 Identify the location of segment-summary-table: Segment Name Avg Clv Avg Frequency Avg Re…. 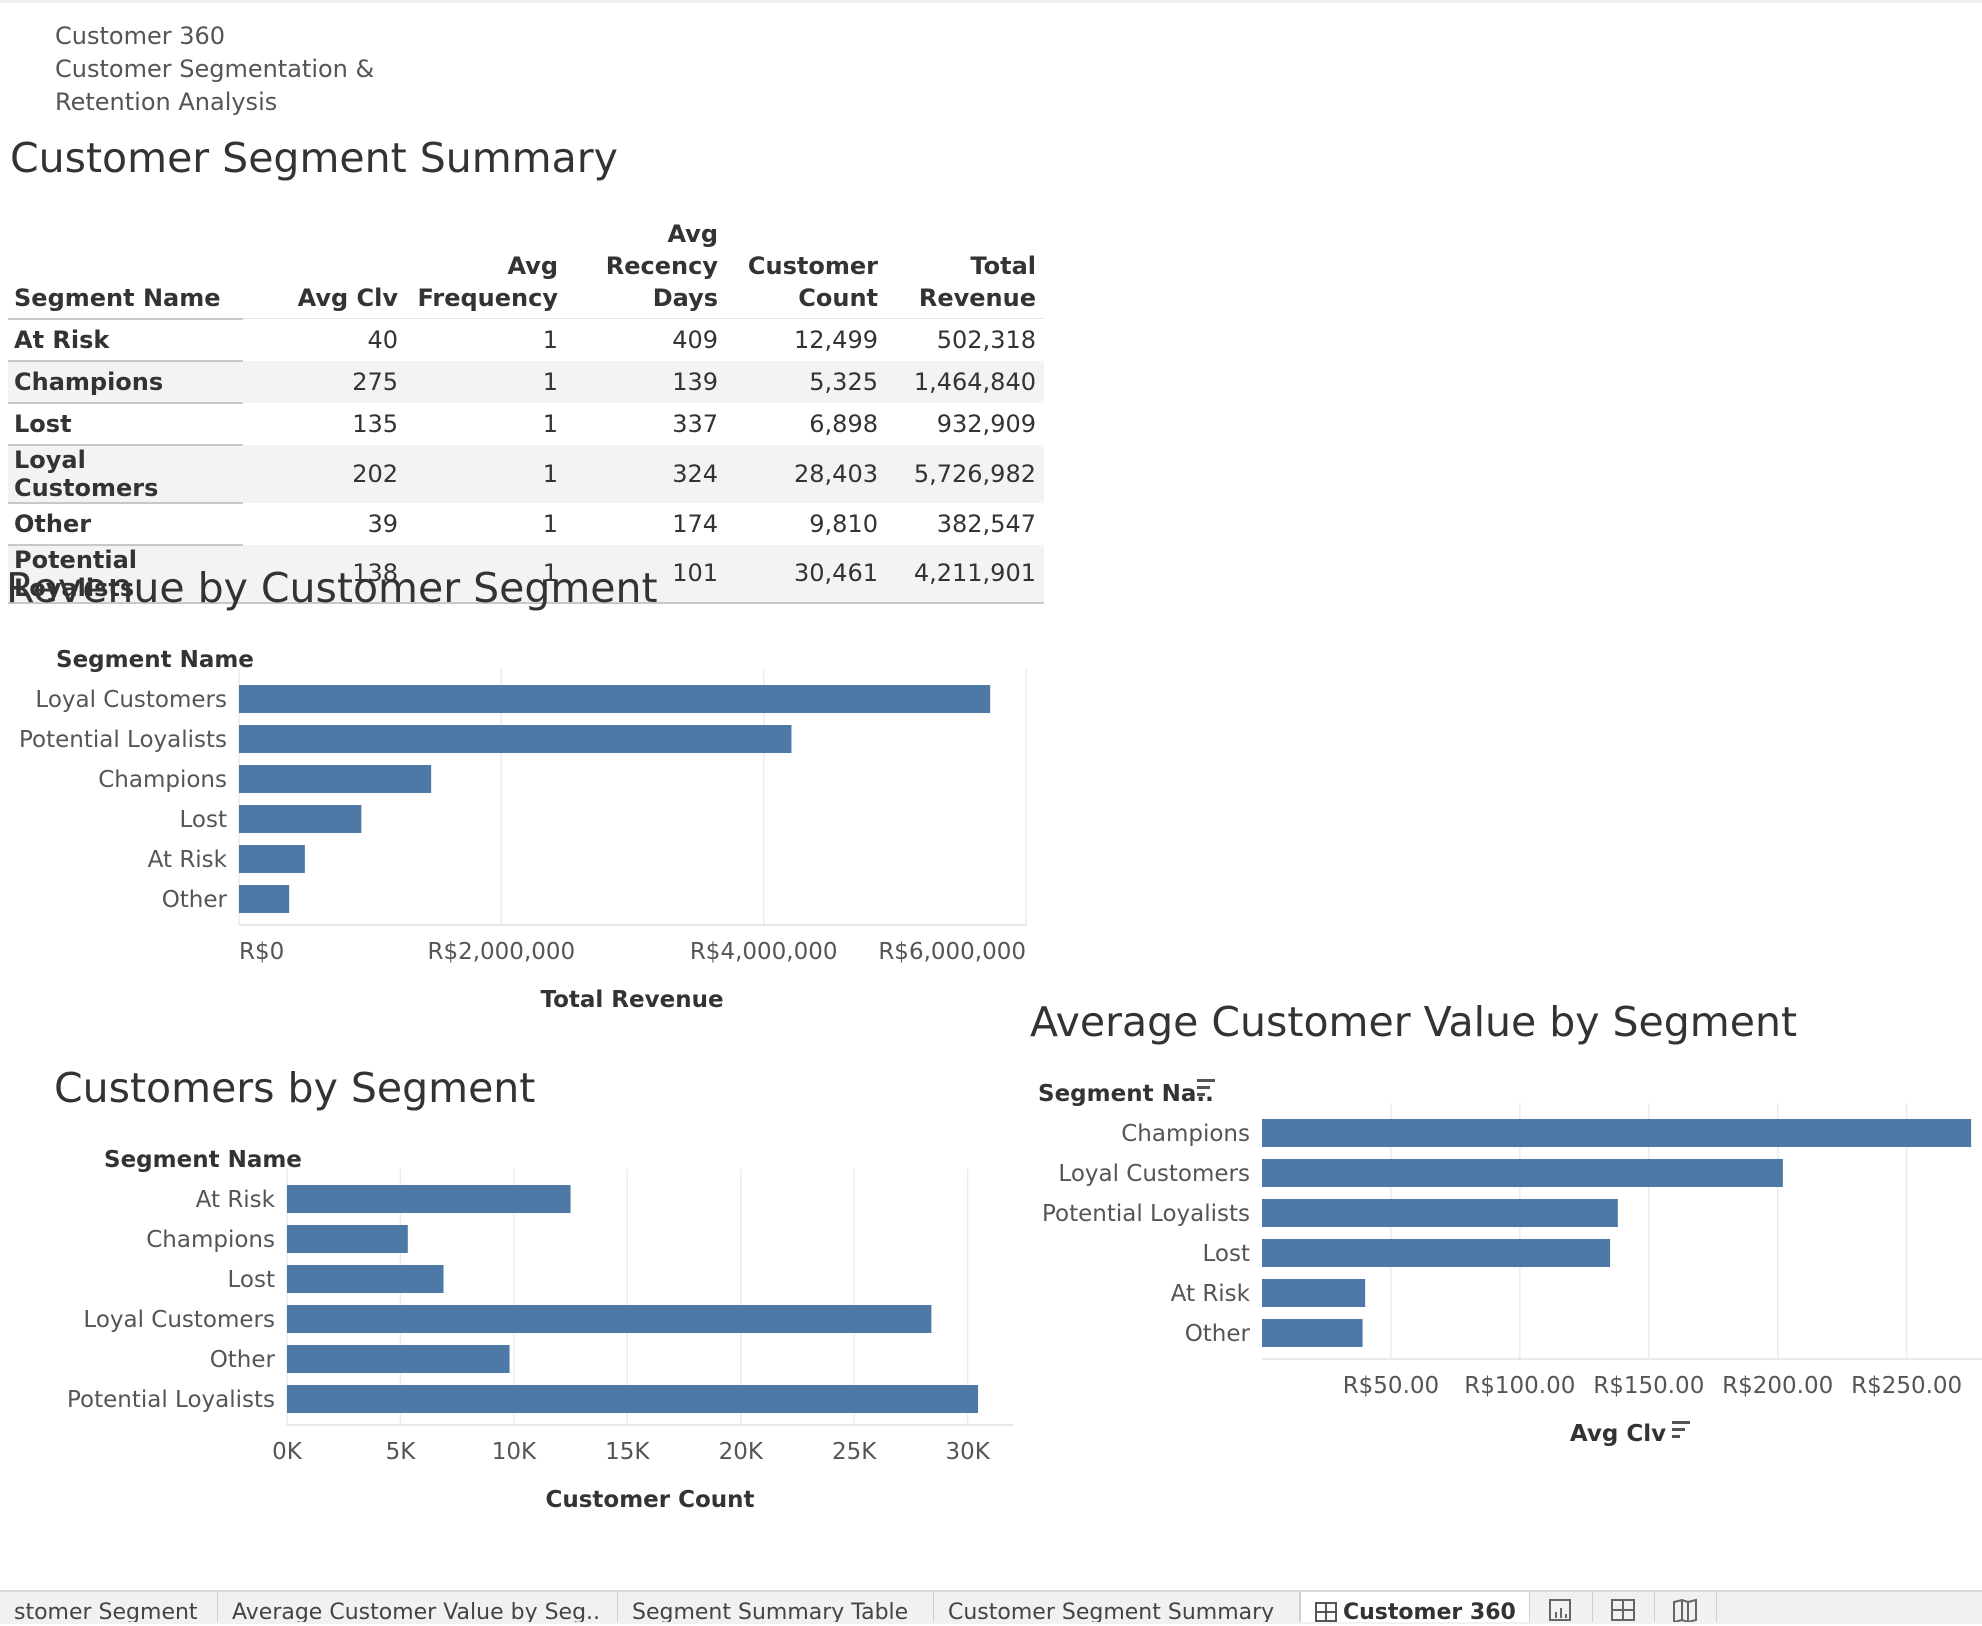
(526, 411).